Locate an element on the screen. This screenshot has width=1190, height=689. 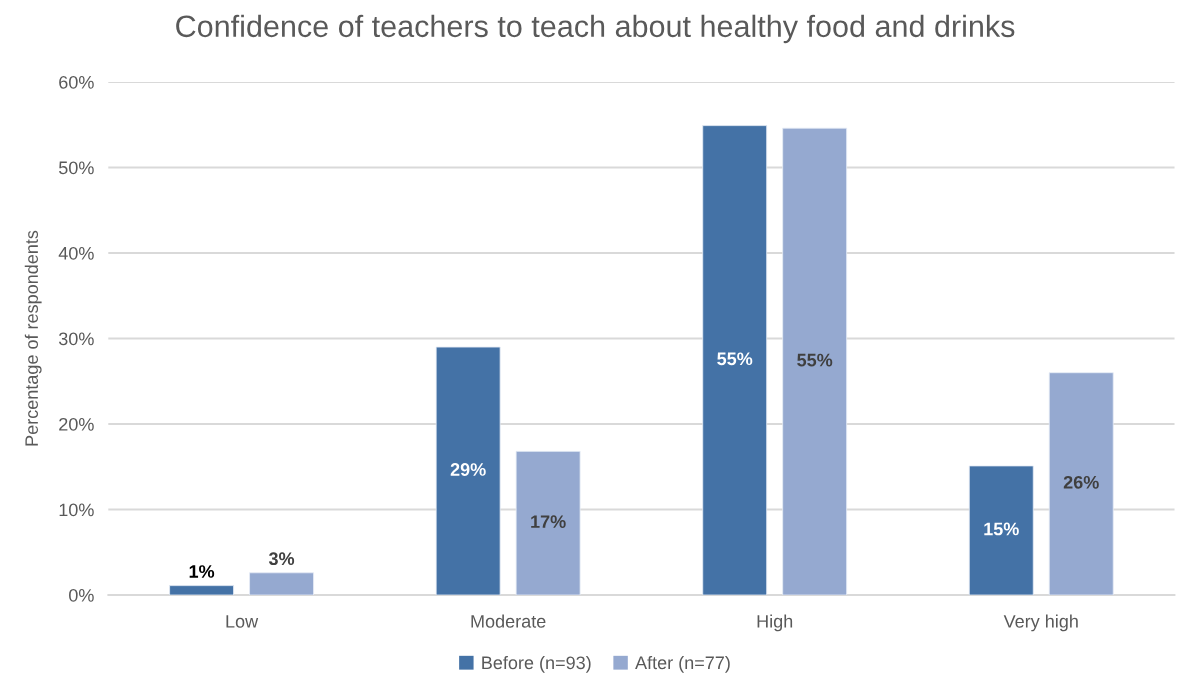
y-tick-label: 50% is located at coordinates (76, 168).